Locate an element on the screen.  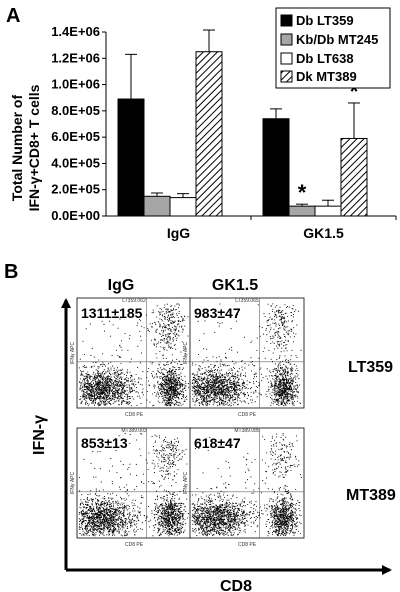
column-label-gk15: GK1.5 is located at coordinates (235, 285).